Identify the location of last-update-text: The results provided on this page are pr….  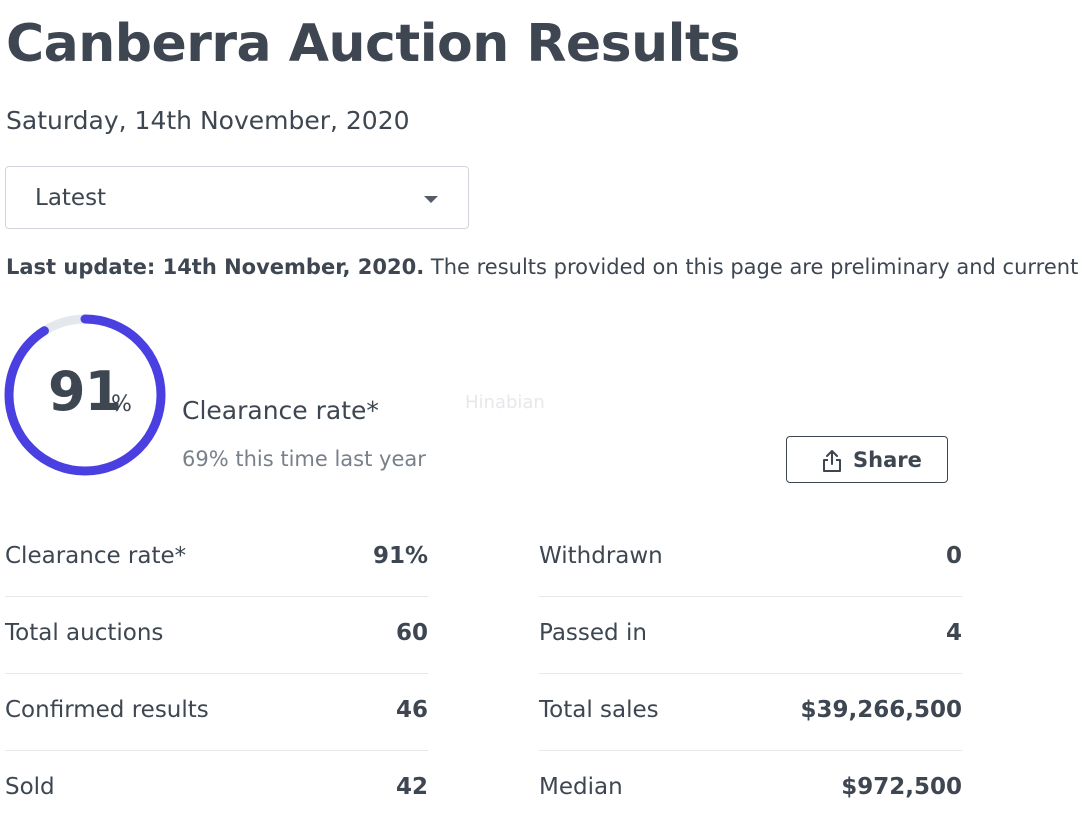
(751, 267).